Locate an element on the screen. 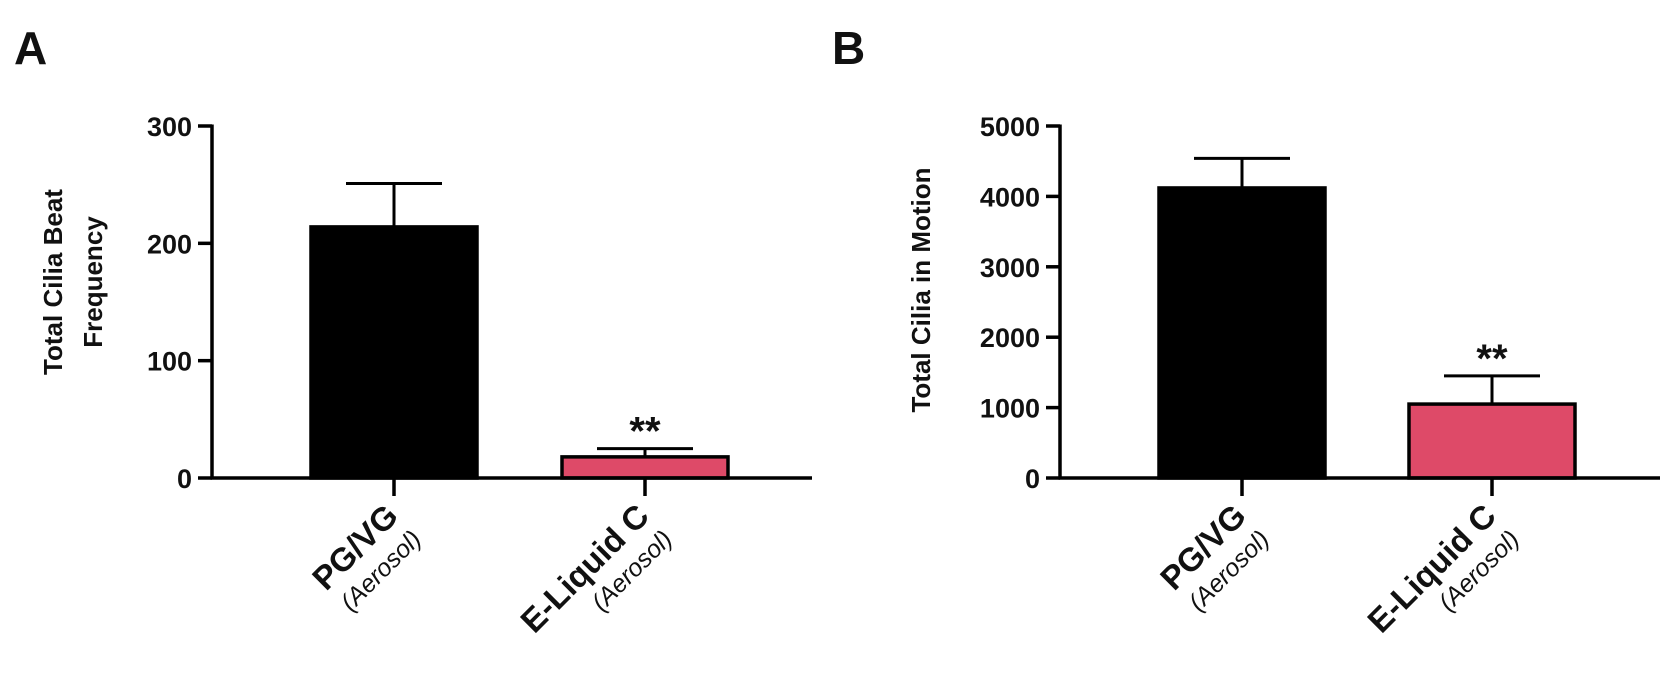 The height and width of the screenshot is (699, 1680). x-category-b-2: E-Liquid C(Aerosol) is located at coordinates (1442, 568).